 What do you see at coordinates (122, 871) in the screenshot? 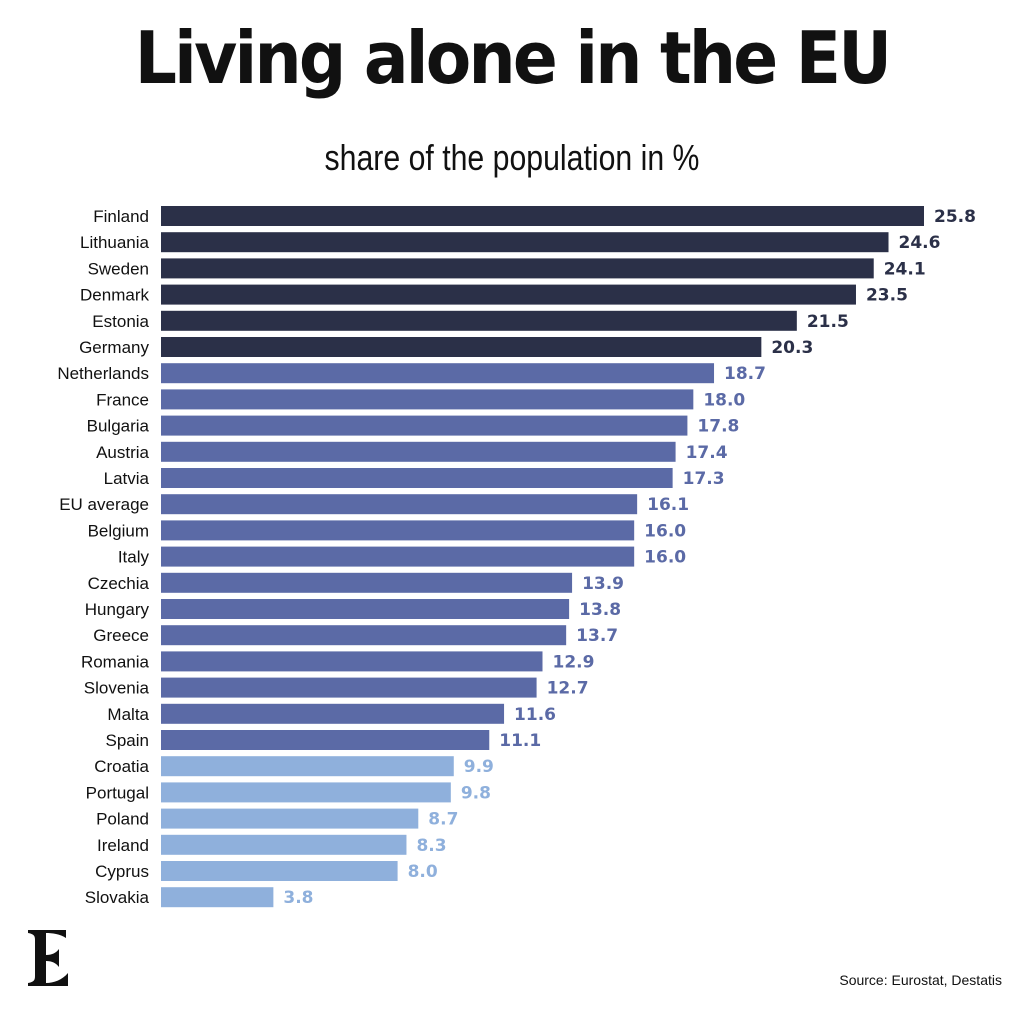
I see `category-label: Cyprus` at bounding box center [122, 871].